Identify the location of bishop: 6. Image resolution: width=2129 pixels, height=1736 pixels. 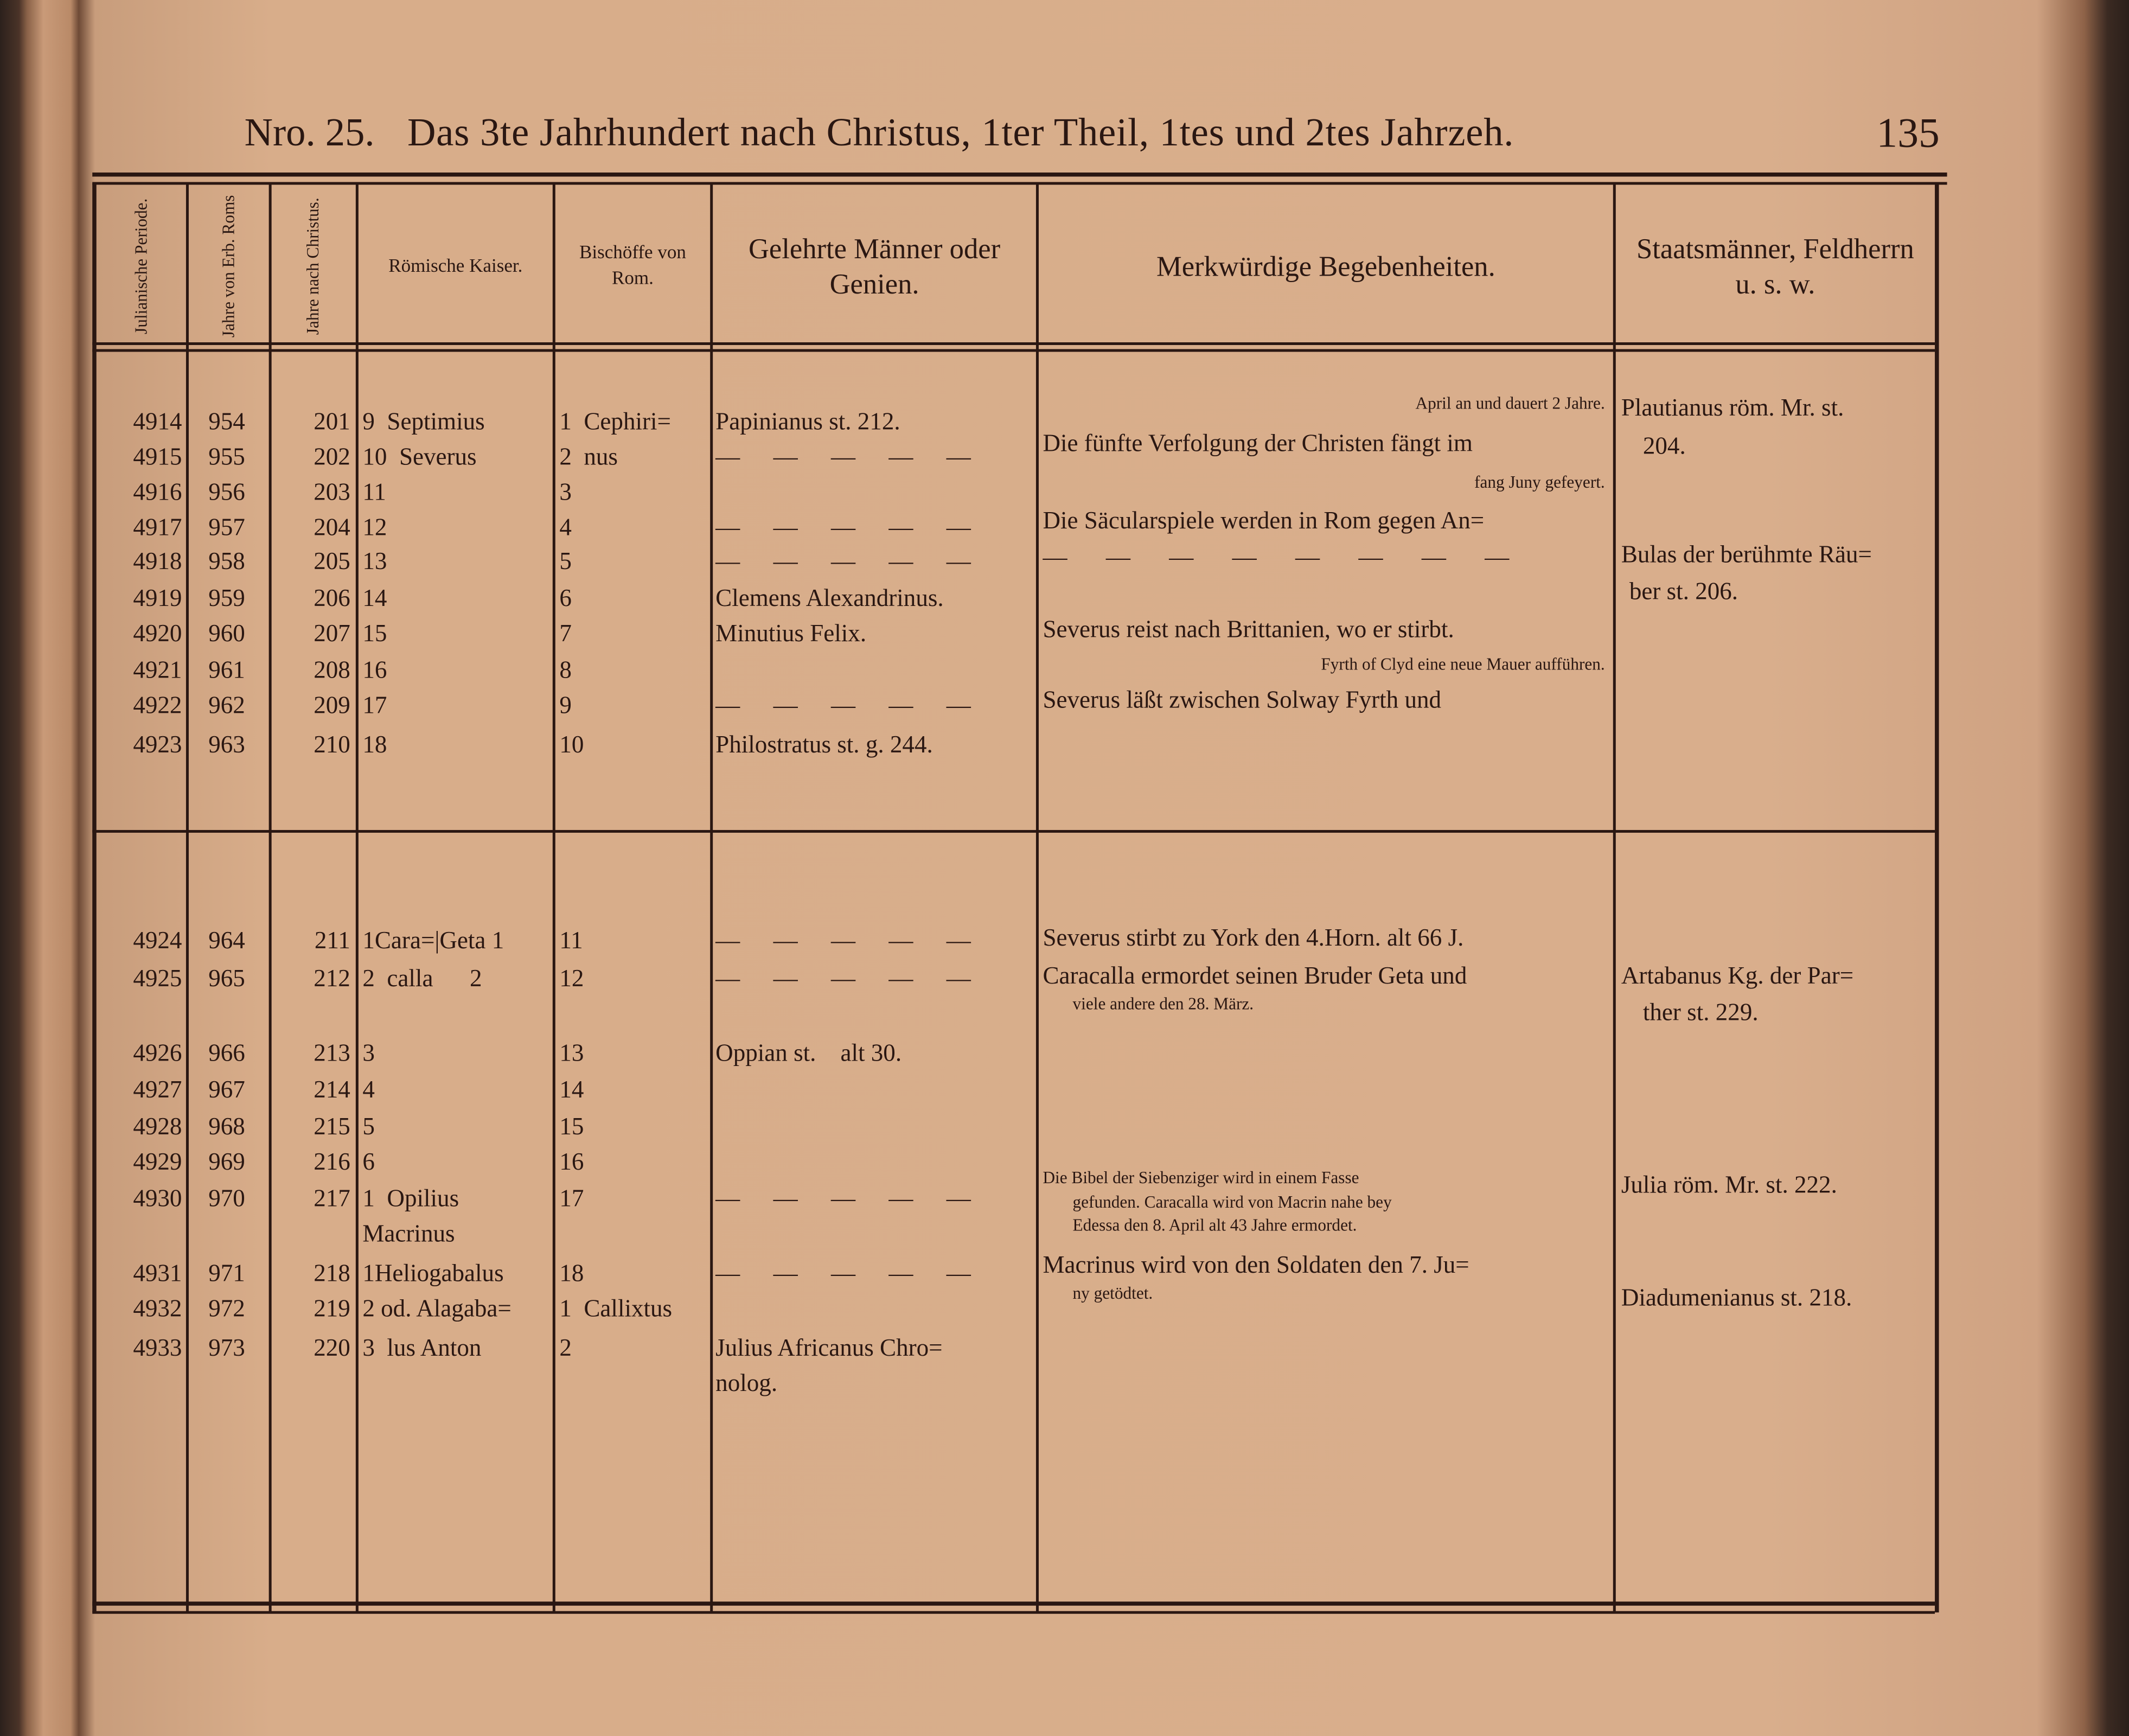
(565, 597).